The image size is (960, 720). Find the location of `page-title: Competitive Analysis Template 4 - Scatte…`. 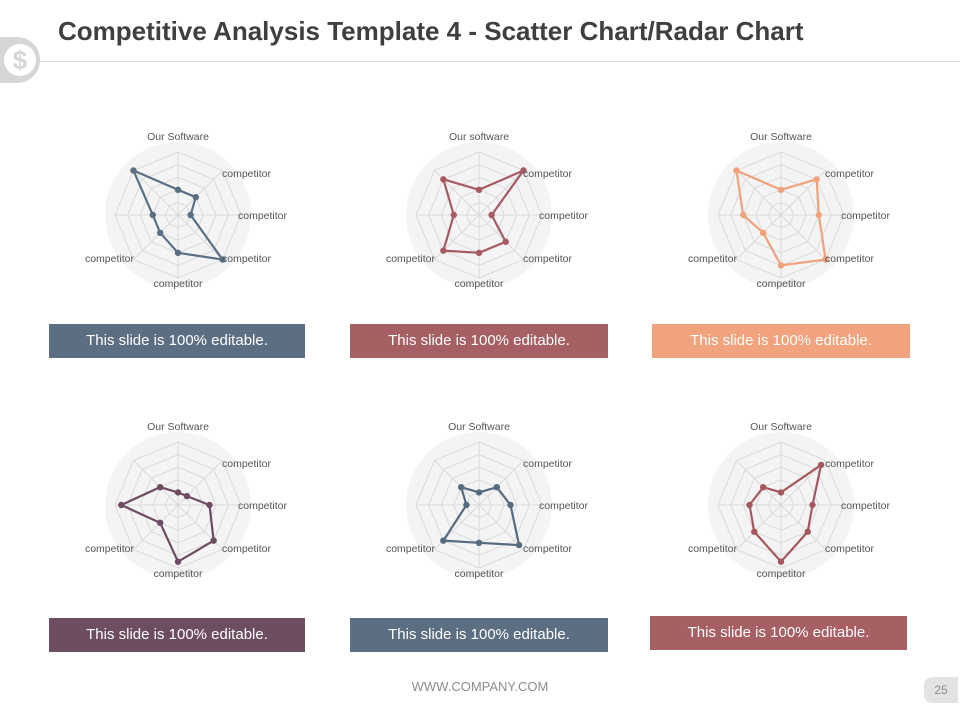

page-title: Competitive Analysis Template 4 - Scatte… is located at coordinates (431, 31).